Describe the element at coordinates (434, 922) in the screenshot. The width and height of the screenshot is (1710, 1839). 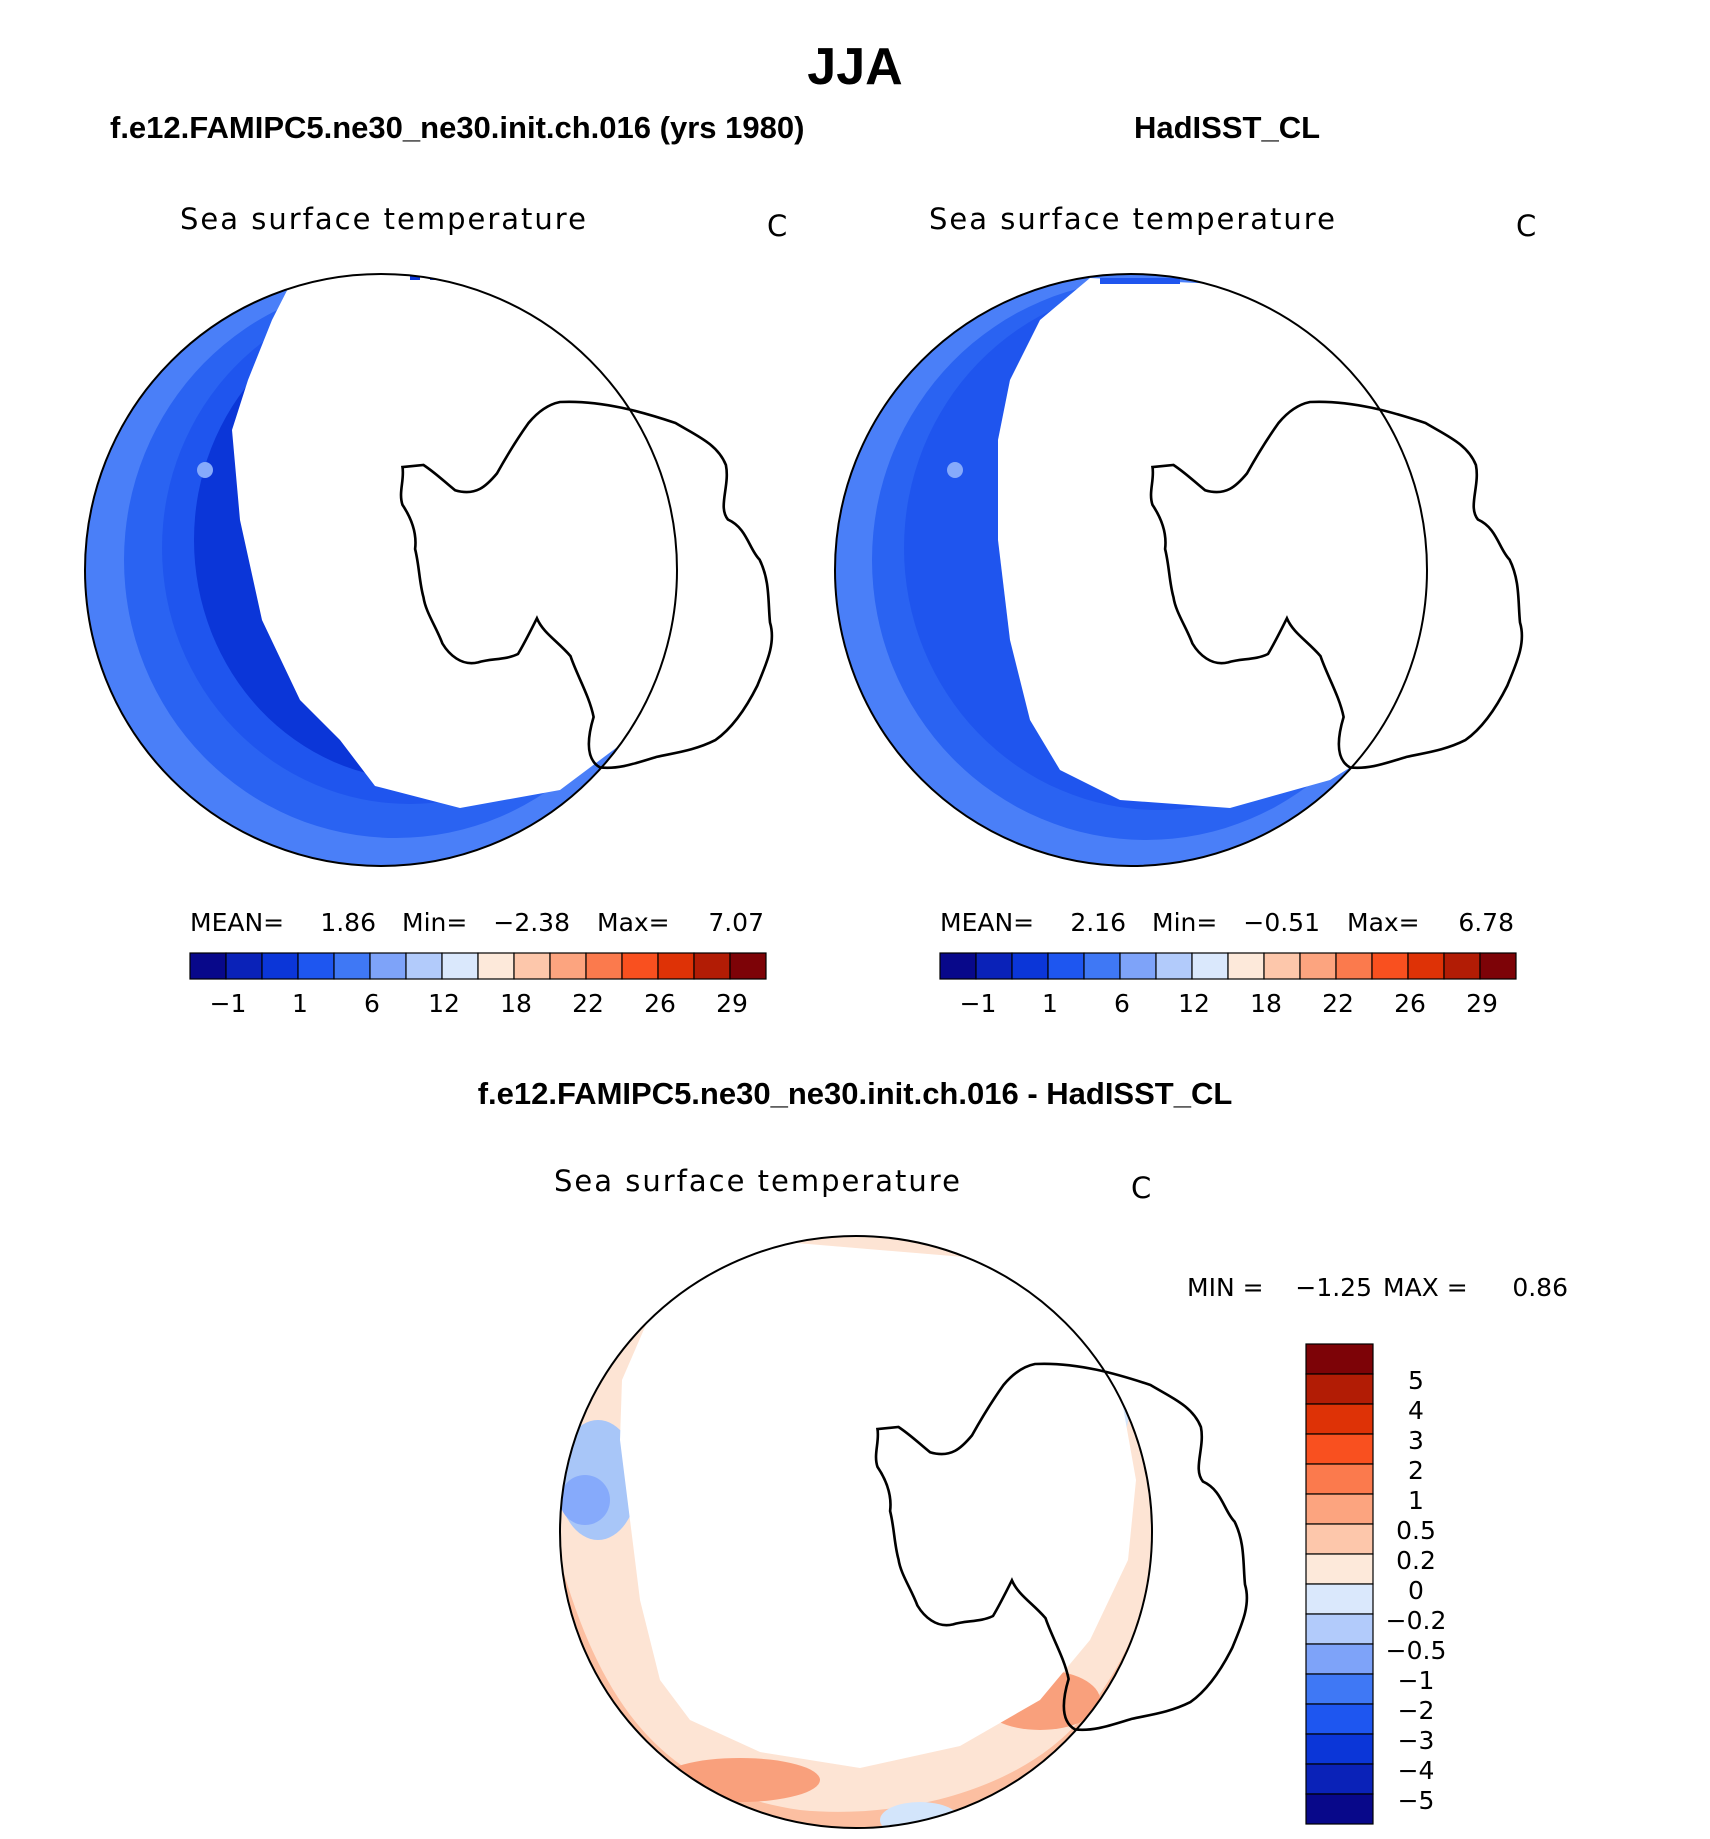
I see `panel-model-min-label: Min=` at that location.